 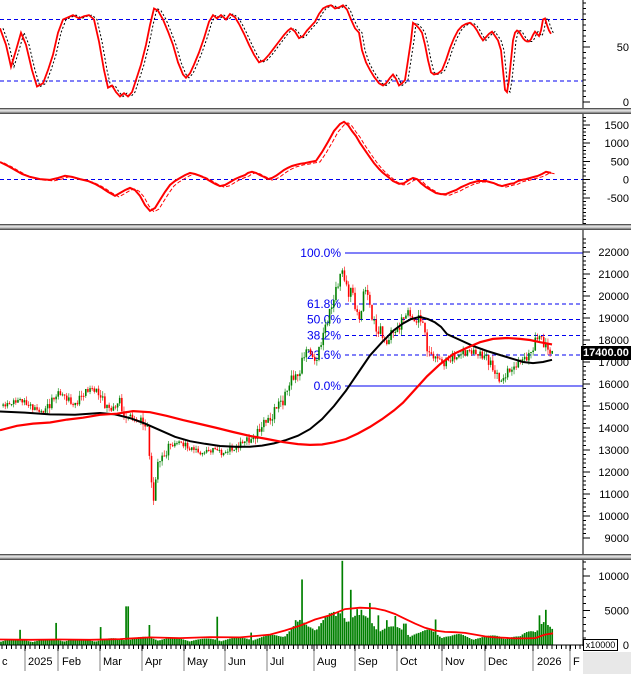 What do you see at coordinates (613, 363) in the screenshot?
I see `axis-tick-label: 17000` at bounding box center [613, 363].